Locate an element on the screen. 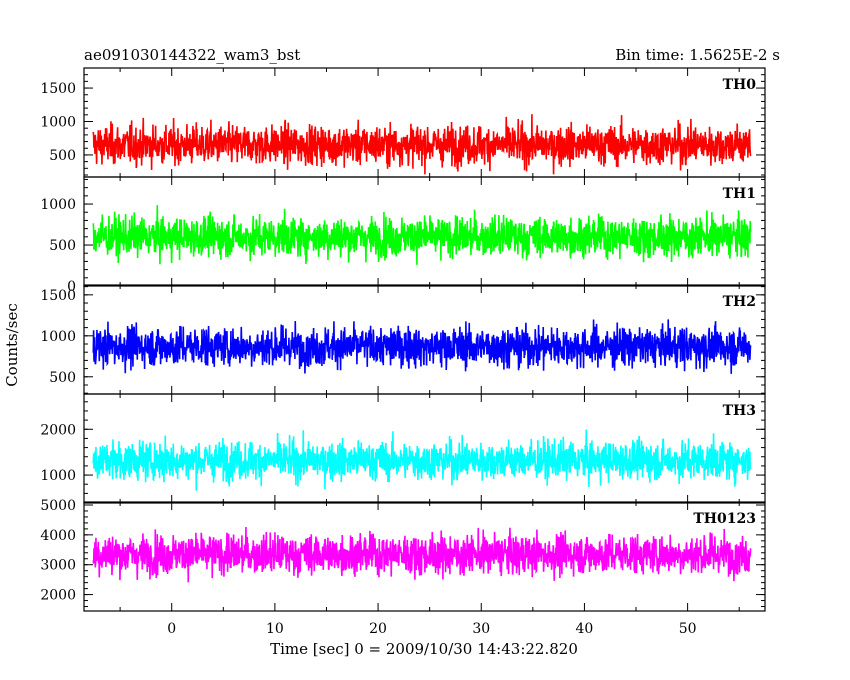 The image size is (850, 680). panel-th2: 500 1000 1500 TH2 is located at coordinates (403, 339).